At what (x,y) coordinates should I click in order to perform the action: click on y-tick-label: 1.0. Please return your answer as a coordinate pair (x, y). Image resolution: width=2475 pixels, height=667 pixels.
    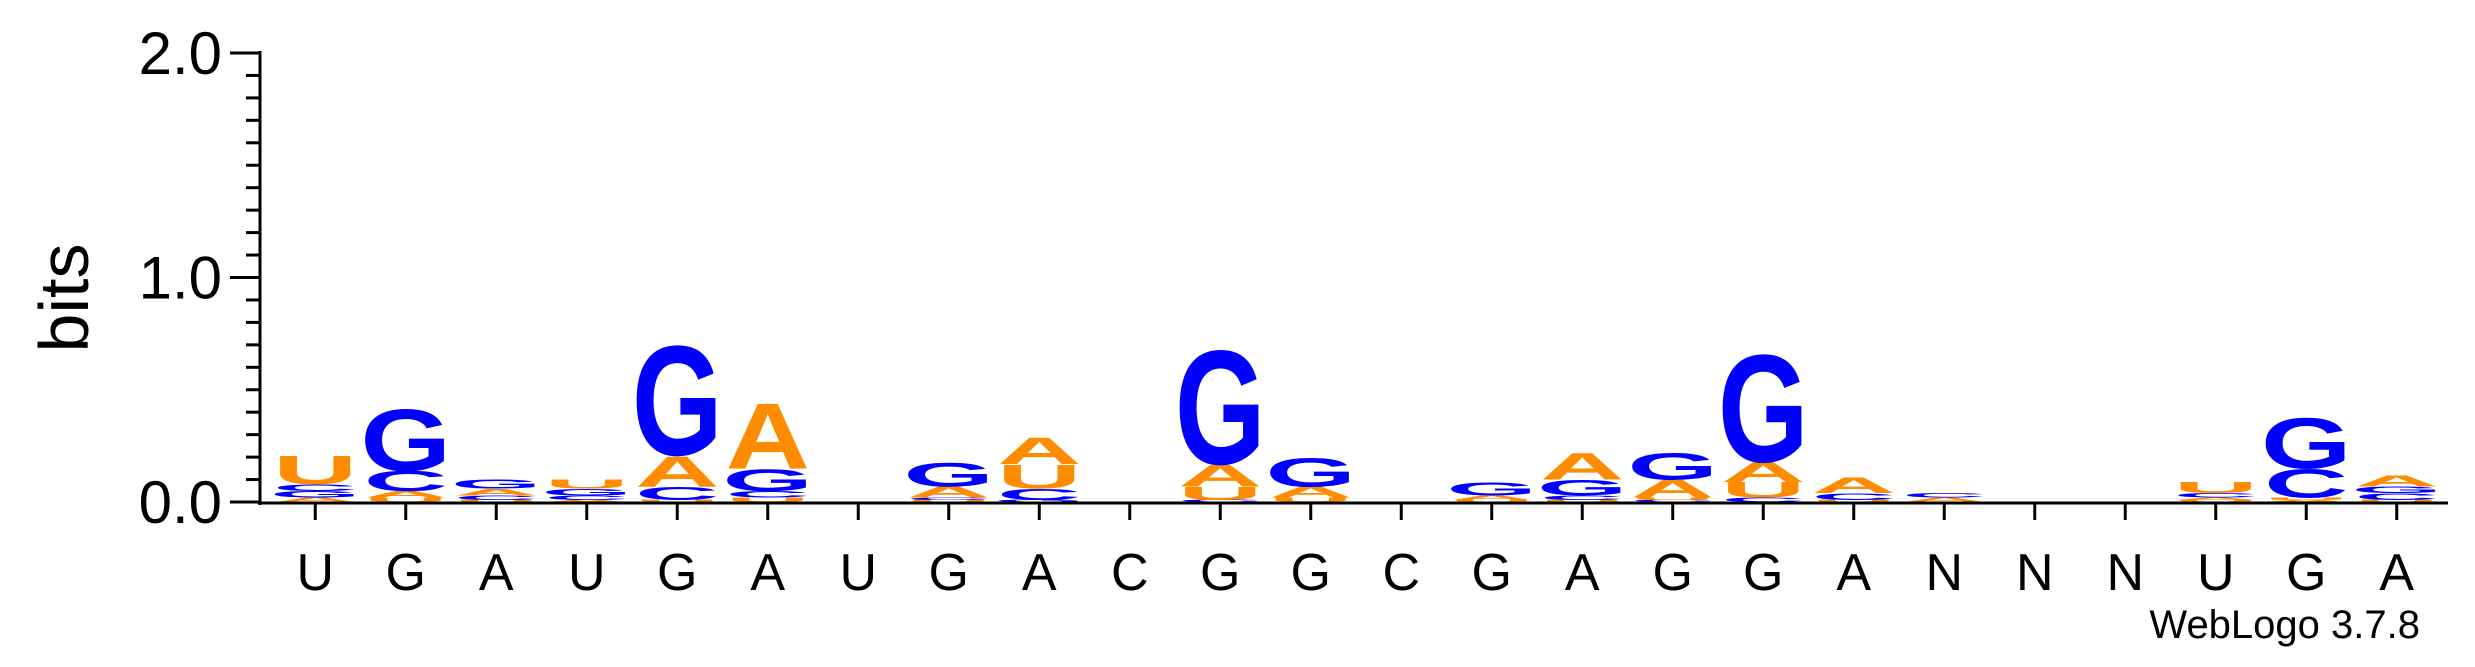
    Looking at the image, I should click on (180, 278).